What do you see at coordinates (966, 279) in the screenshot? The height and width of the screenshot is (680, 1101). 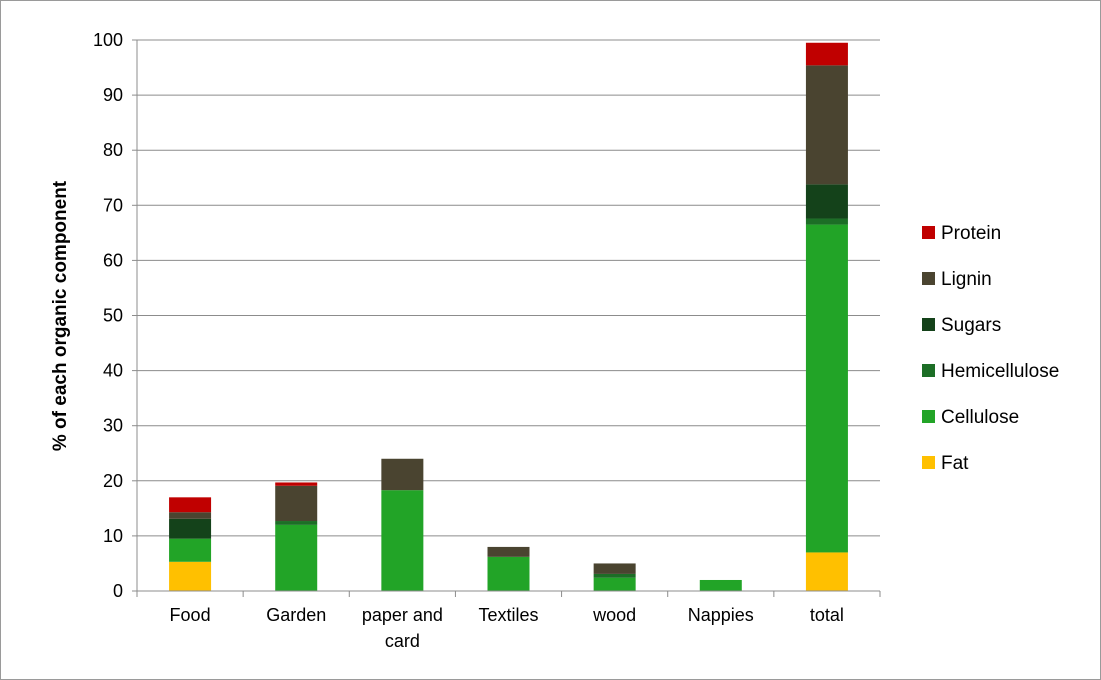 I see `legend-label-lignin: Lignin` at bounding box center [966, 279].